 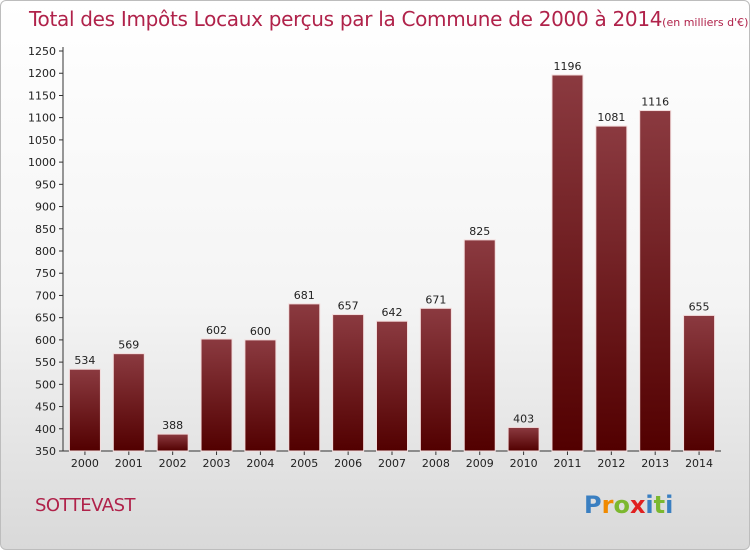 I want to click on x-tick-label: 2007, so click(x=392, y=463).